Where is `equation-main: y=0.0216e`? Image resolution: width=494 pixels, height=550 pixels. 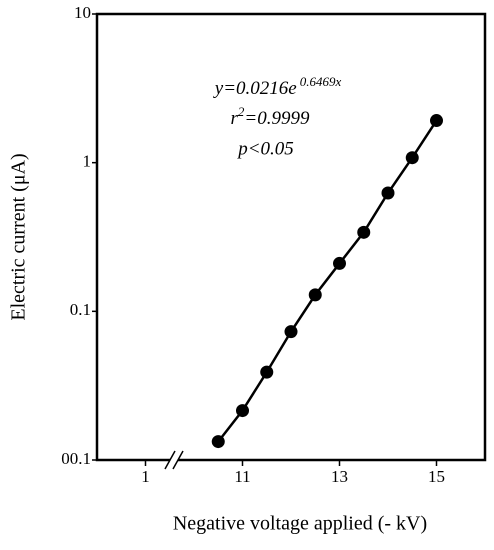
equation-main: y=0.0216e is located at coordinates (255, 88).